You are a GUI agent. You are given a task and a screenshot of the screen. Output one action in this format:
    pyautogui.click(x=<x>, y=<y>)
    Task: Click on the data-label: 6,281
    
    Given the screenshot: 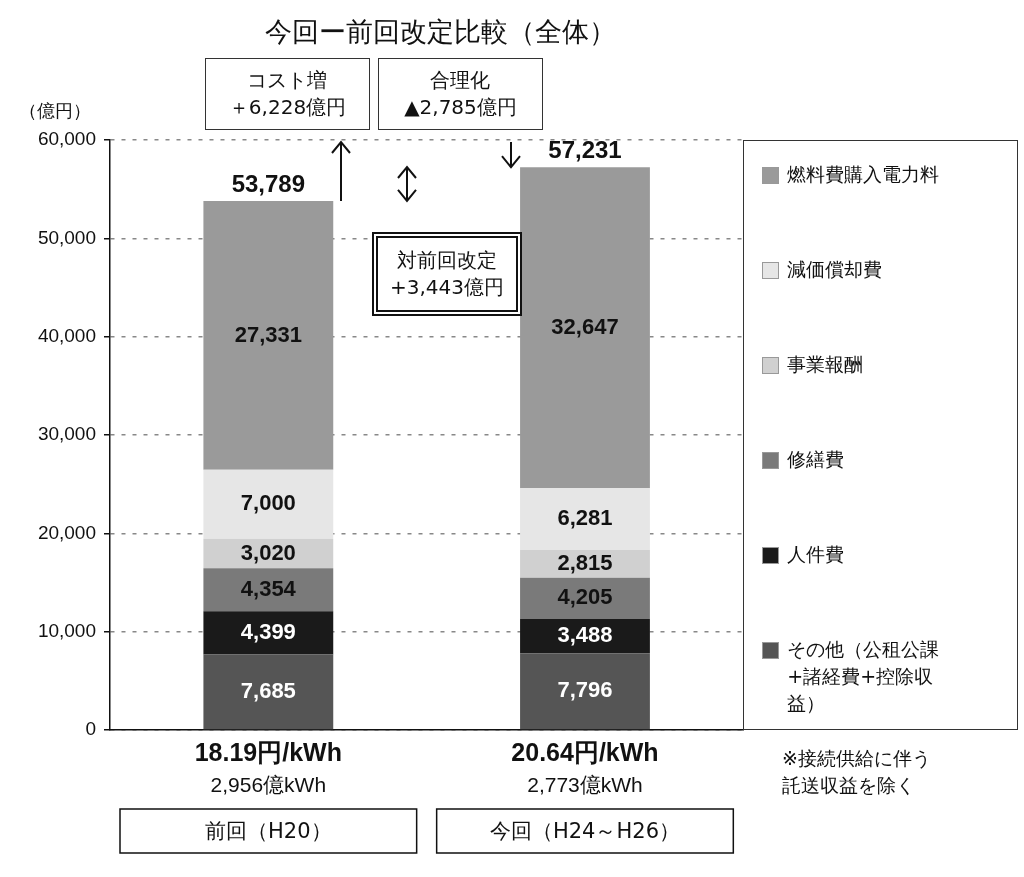 What is the action you would take?
    pyautogui.click(x=585, y=518)
    